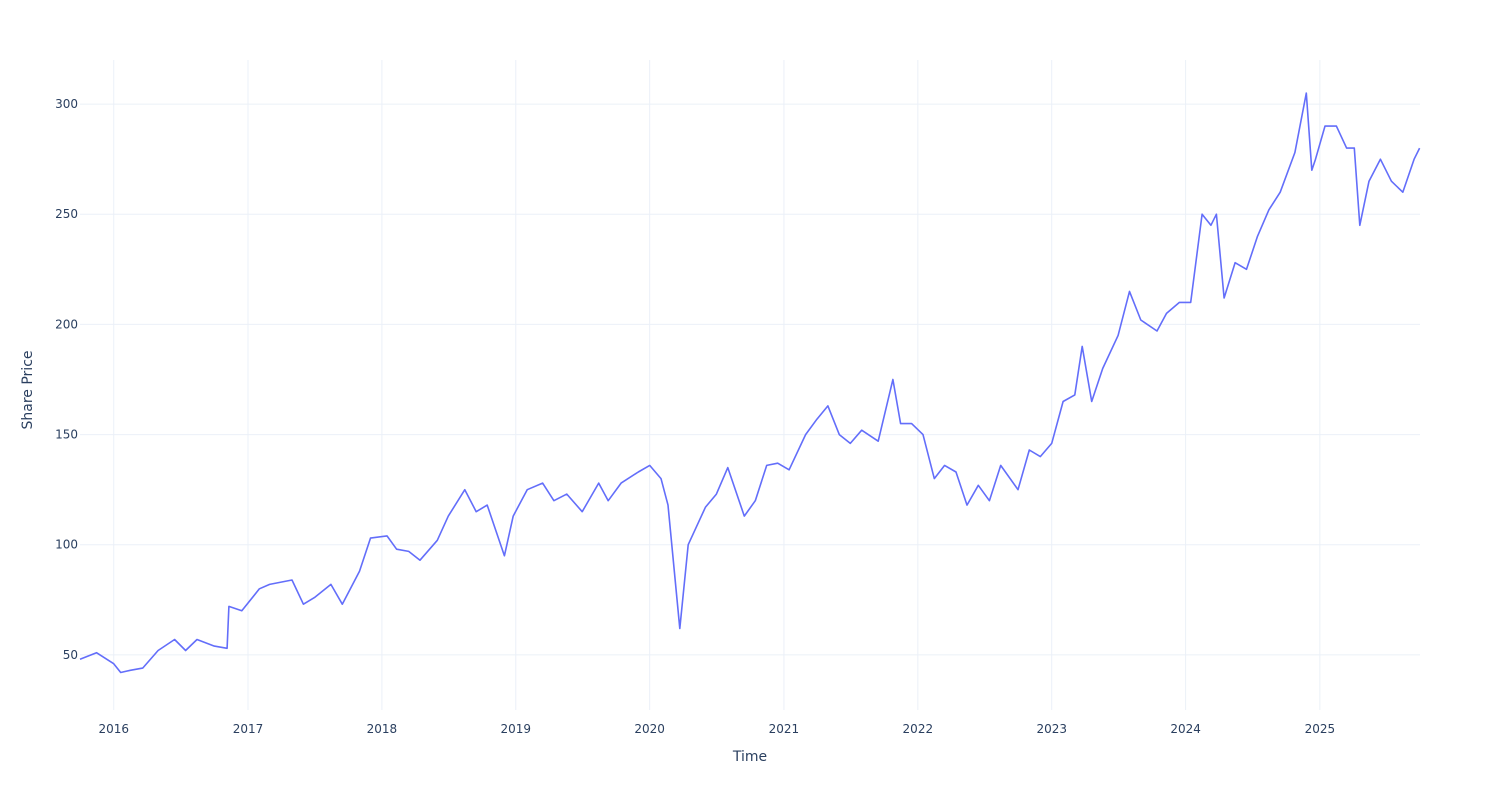 This screenshot has width=1500, height=800. What do you see at coordinates (716, 729) in the screenshot?
I see `x-axis-ticks: 2016 2017 2018 2019 2020 2021 2022 2023 2024 2025` at bounding box center [716, 729].